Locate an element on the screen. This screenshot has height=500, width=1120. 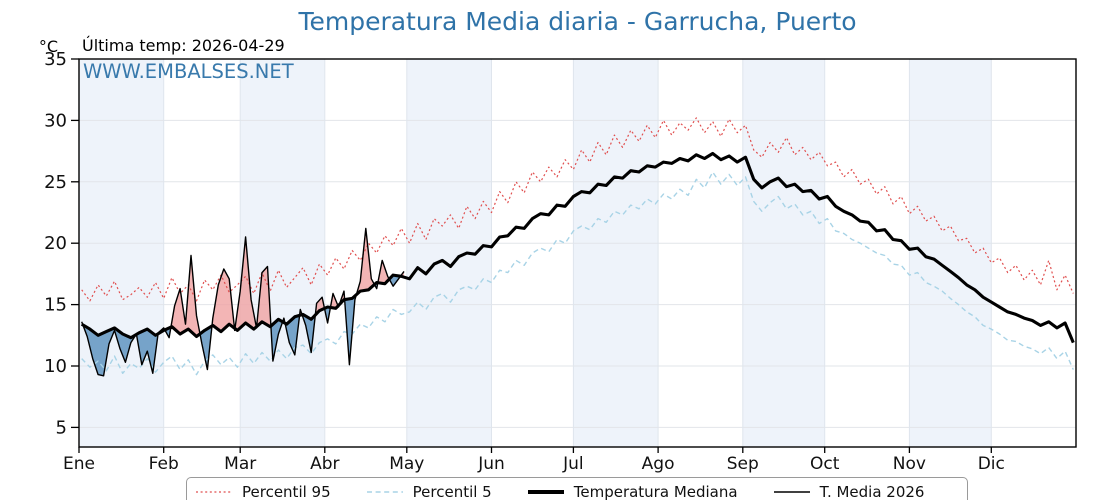
fill-above-median is located at coordinates (242, 282).